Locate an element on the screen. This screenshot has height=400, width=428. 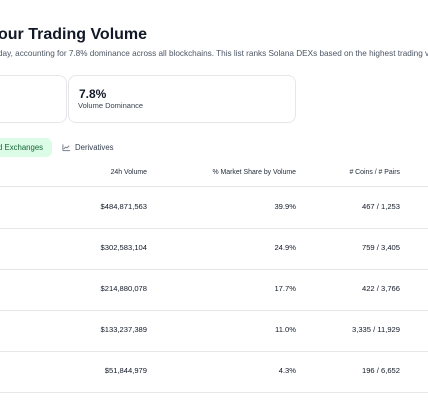
market-share-cell: 39.9% is located at coordinates (285, 206).